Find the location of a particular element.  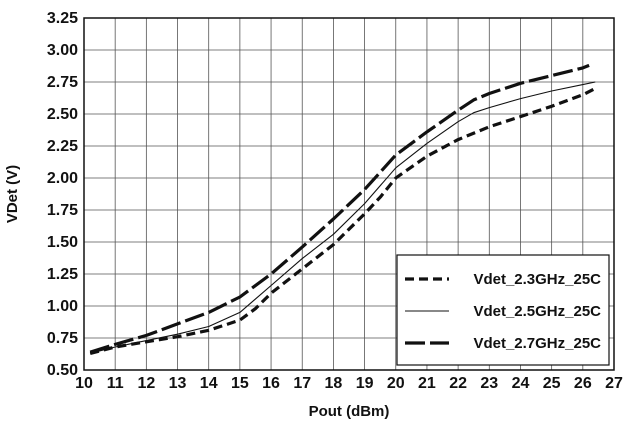

legend-box is located at coordinates (503, 310).